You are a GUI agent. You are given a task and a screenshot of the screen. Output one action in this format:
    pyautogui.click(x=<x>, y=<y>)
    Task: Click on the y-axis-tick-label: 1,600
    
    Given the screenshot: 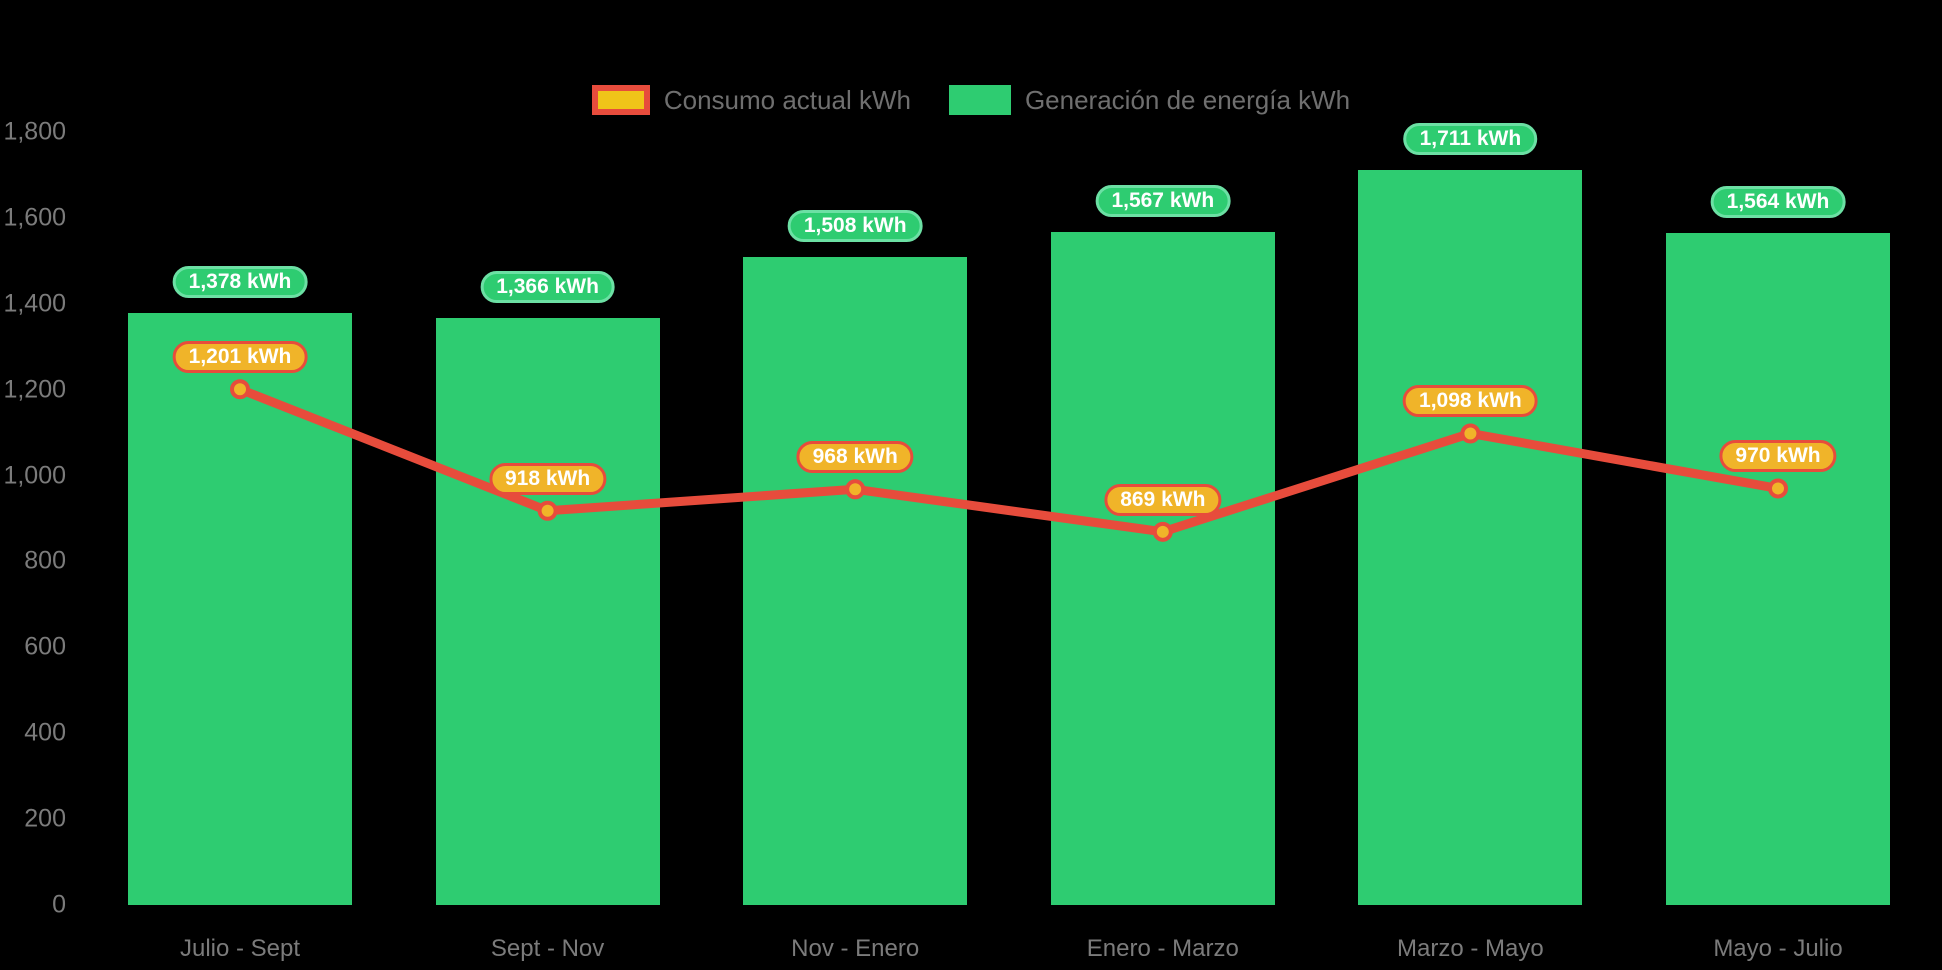 What is the action you would take?
    pyautogui.click(x=34, y=217)
    